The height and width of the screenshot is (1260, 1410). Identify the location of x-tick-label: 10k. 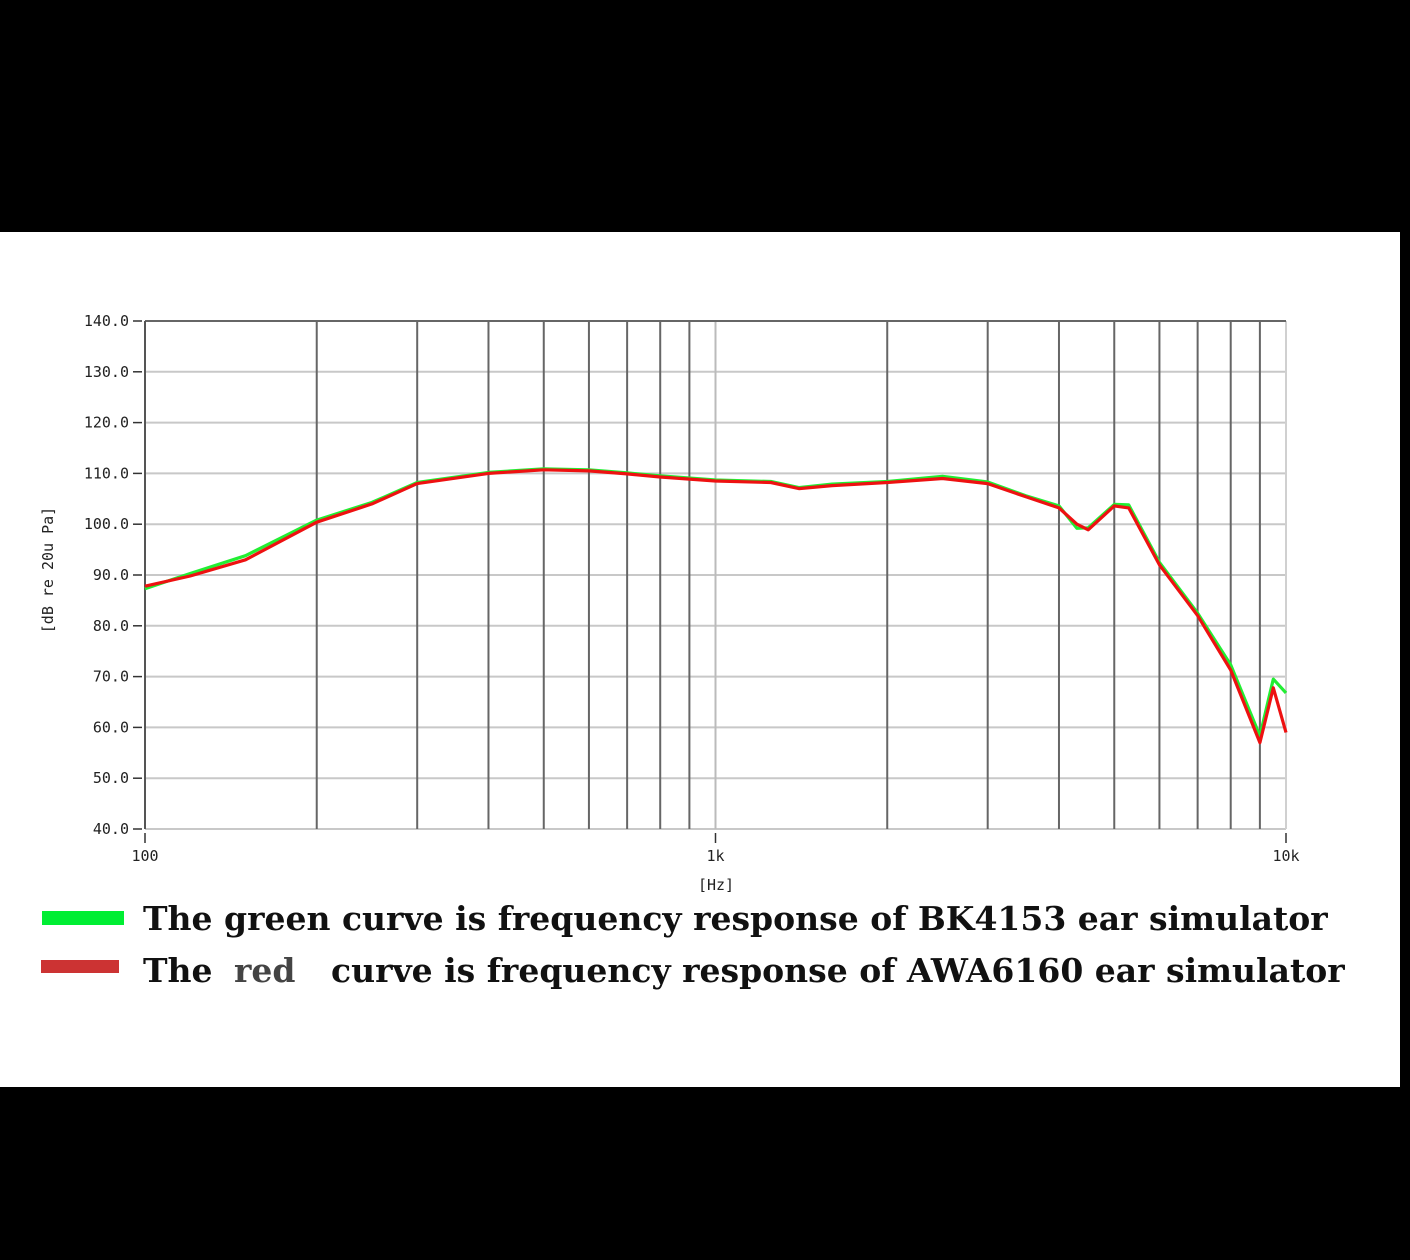
(1285, 856).